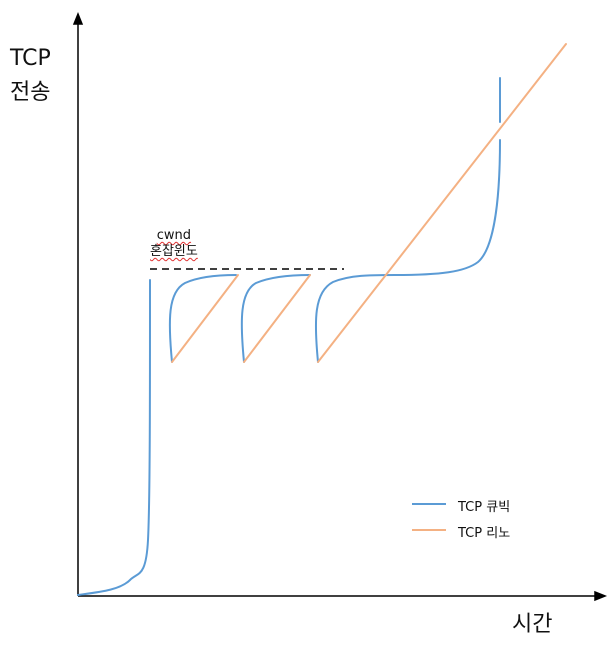 This screenshot has width=608, height=648. What do you see at coordinates (484, 507) in the screenshot?
I see `legend-label-cubic: TCP 큐빅` at bounding box center [484, 507].